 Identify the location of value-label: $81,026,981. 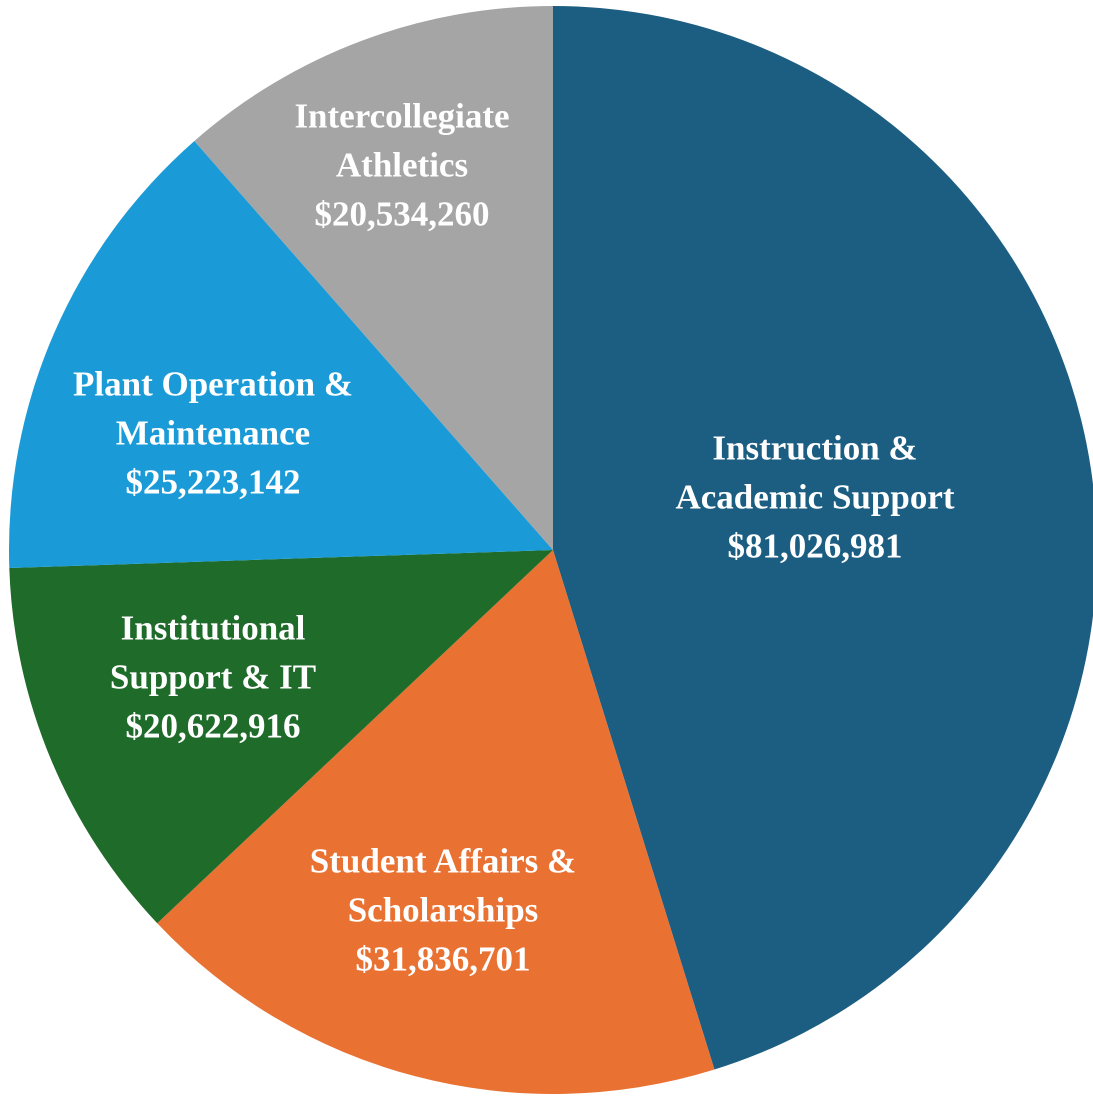
(815, 546).